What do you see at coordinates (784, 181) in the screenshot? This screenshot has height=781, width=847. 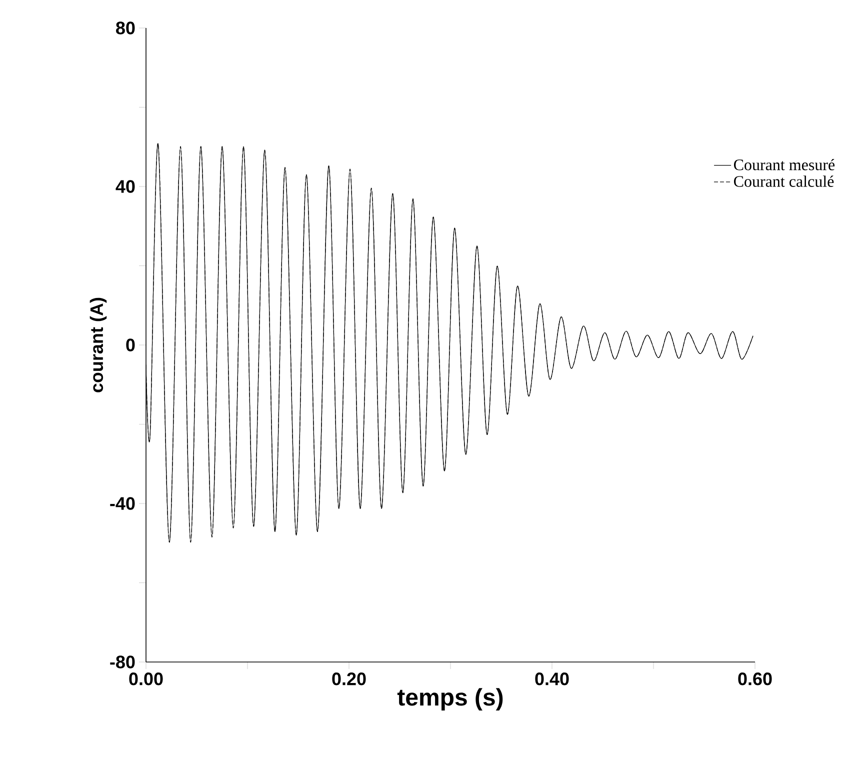 I see `legend-label: Courant calculé` at bounding box center [784, 181].